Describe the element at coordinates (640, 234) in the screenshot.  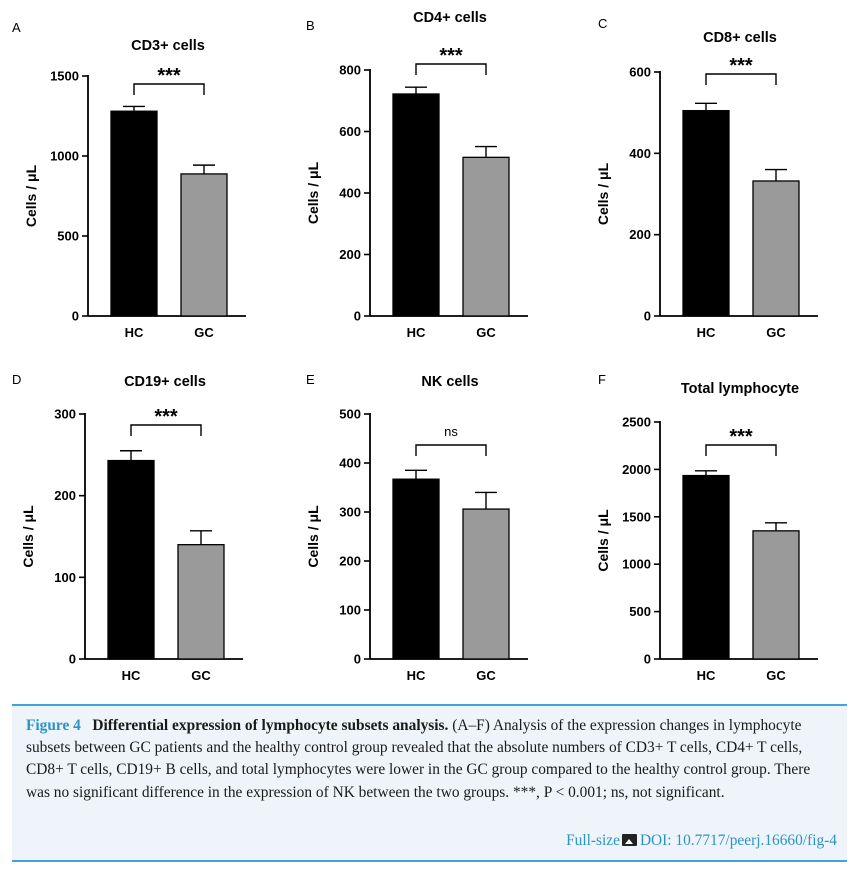
I see `panel-c-y-tick-label: 200` at that location.